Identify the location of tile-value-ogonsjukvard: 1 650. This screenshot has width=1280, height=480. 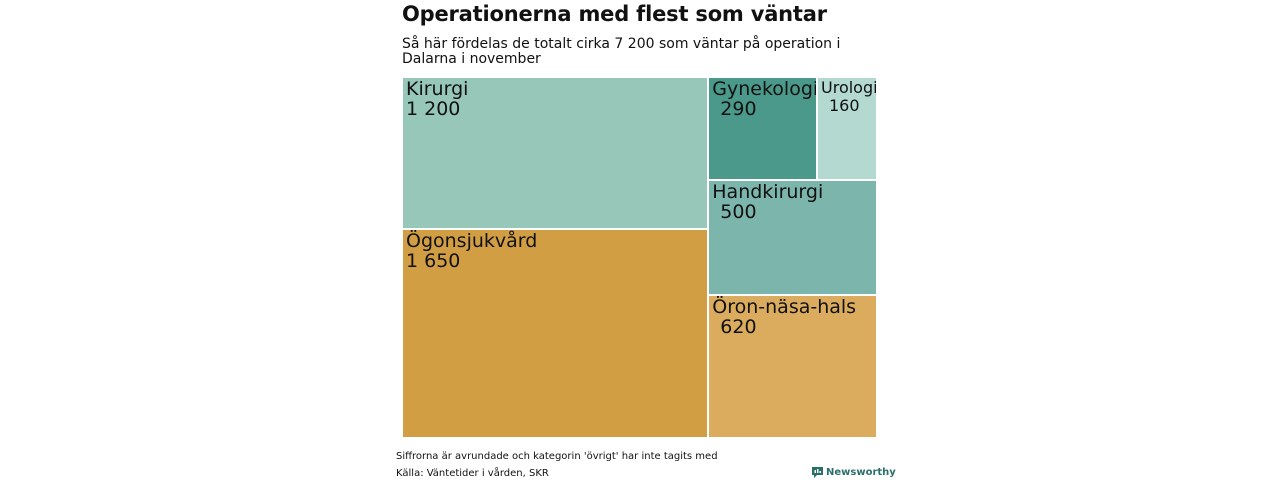
(433, 261).